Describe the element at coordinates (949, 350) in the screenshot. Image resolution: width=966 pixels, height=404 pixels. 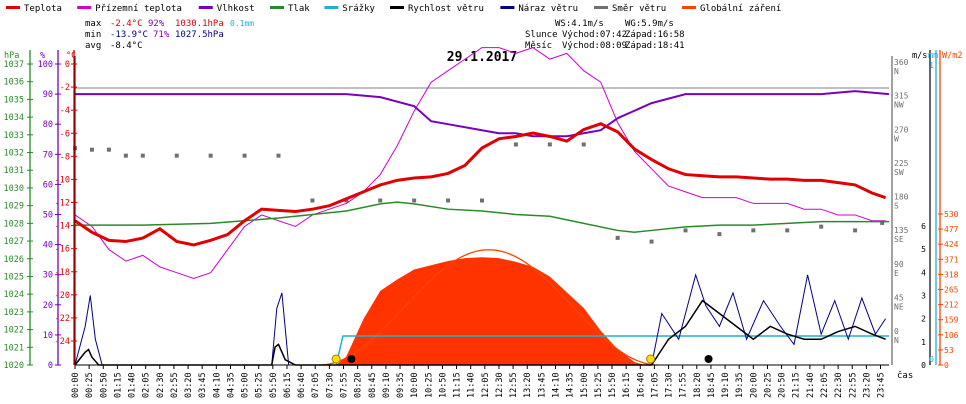
I see `axis-radiation-tick-label: 53` at that location.